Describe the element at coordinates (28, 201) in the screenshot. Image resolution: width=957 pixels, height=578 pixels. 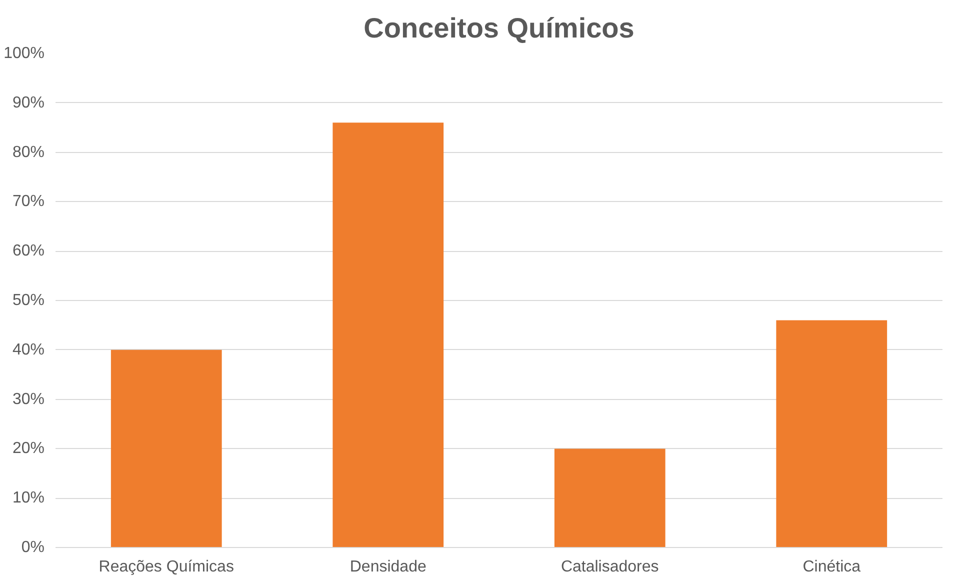
I see `y-tick-label: 70%` at that location.